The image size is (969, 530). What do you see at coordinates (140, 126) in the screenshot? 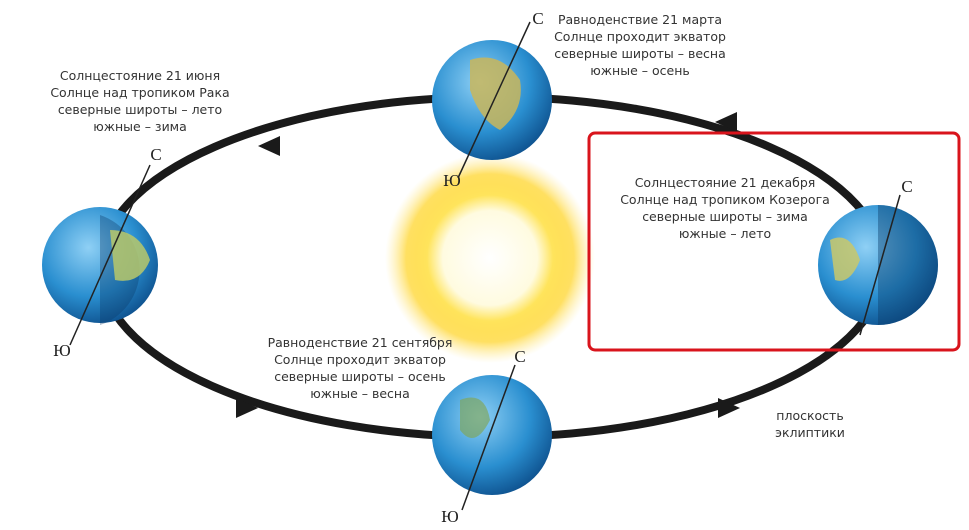
I see `caption-line: южные – зима` at bounding box center [140, 126].